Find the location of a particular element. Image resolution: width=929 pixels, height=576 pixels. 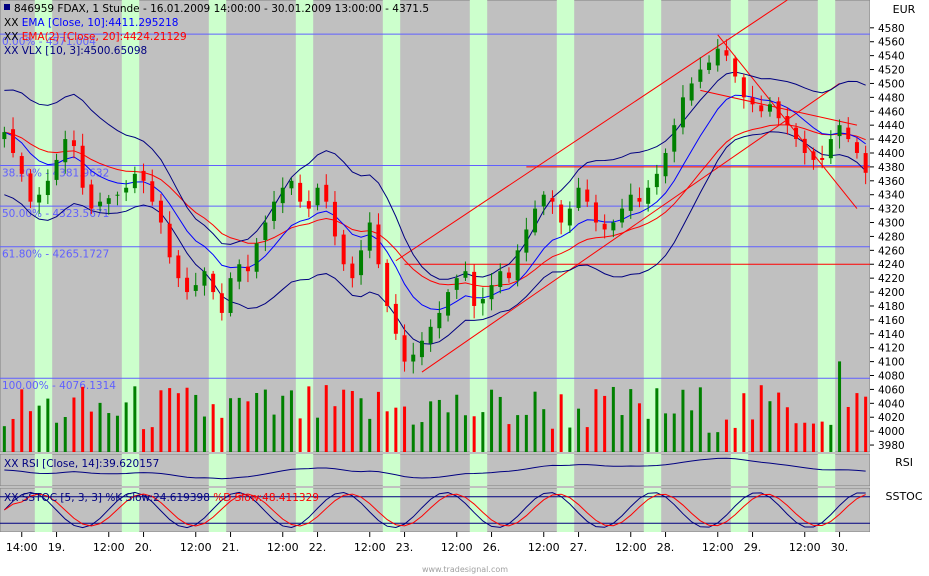

time-tick-label: 20. is located at coordinates (144, 547).